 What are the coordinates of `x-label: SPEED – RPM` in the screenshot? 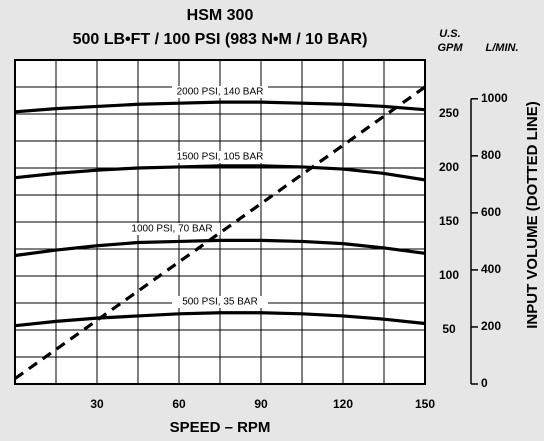 It's located at (220, 427).